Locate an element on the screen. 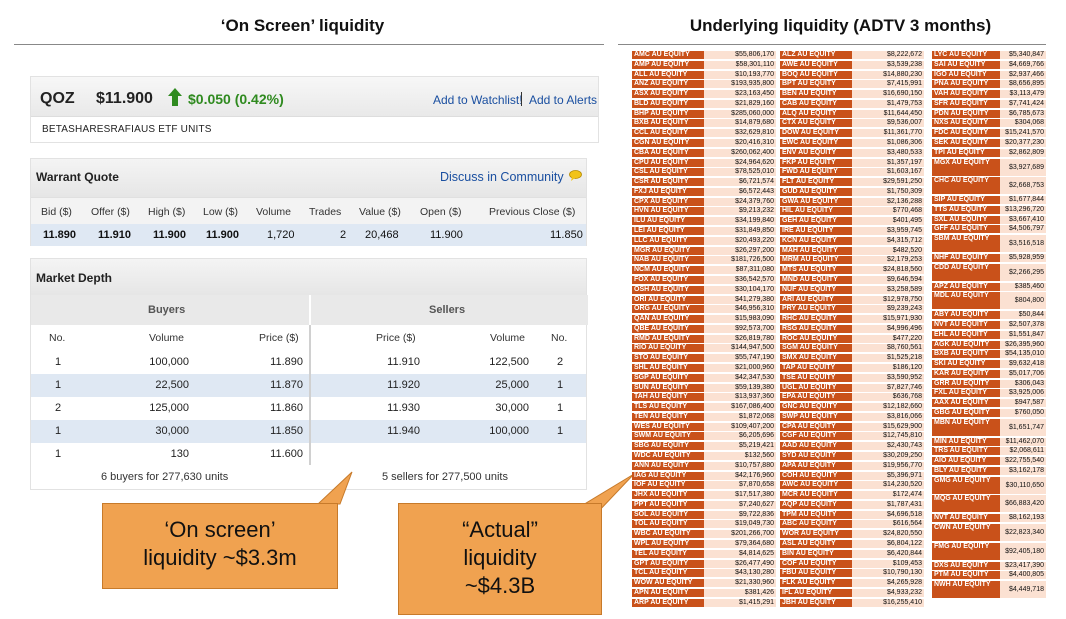  adtv-value-cell: $2,507,378 is located at coordinates (1023, 324).